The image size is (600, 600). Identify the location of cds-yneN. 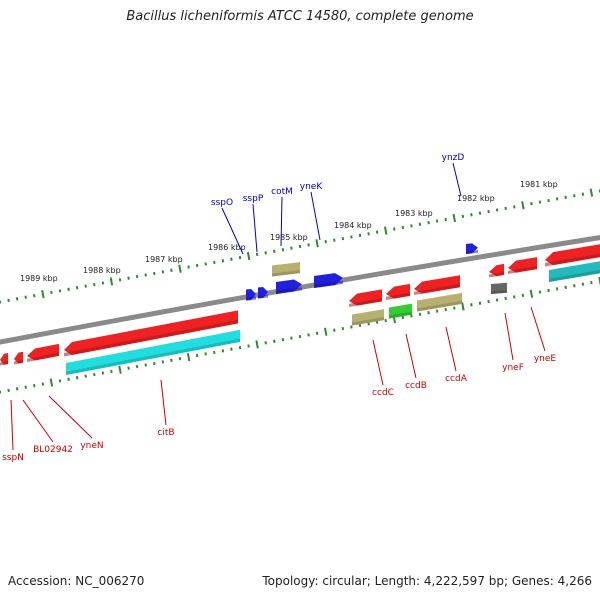
(43, 352).